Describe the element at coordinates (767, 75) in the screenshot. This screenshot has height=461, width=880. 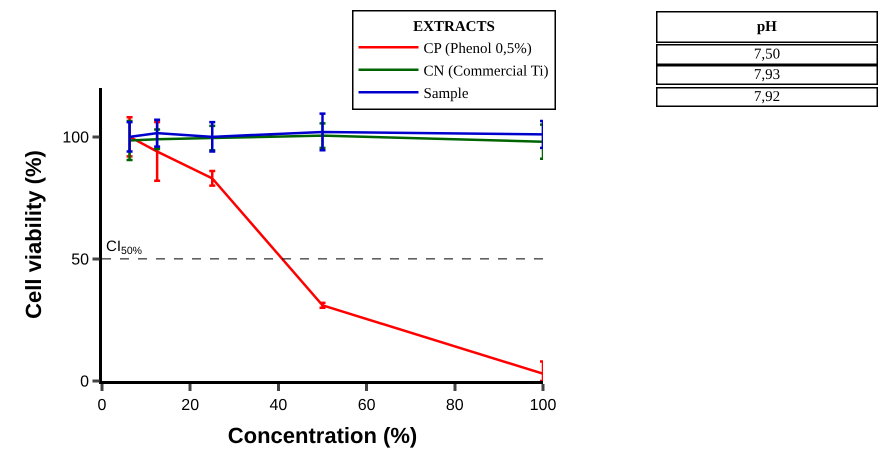
I see `text: 7,93` at that location.